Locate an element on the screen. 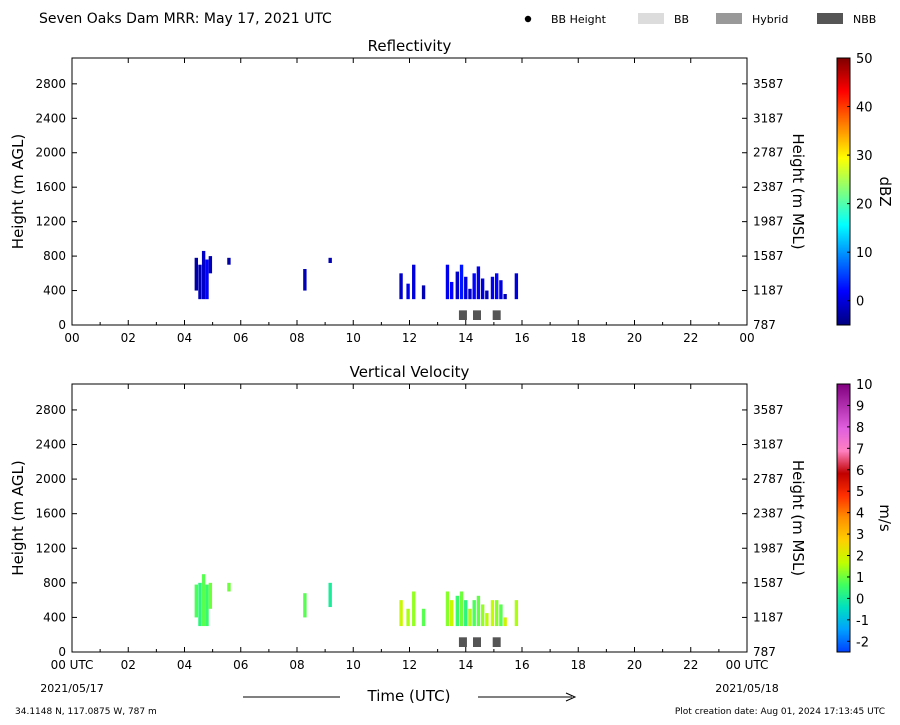 The height and width of the screenshot is (725, 900). colorbar-tick-label: 4 is located at coordinates (860, 514).